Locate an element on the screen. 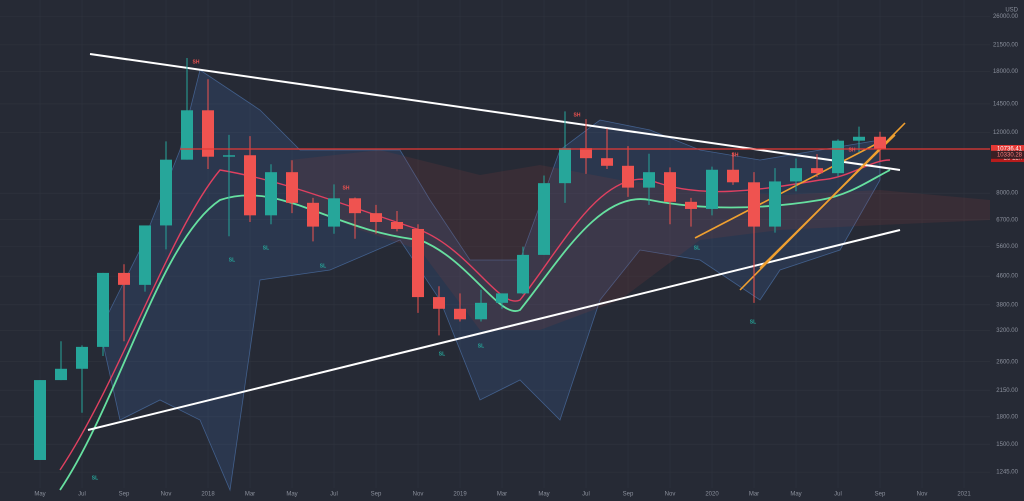 Image resolution: width=1024 pixels, height=501 pixels. y-tick-label: 1245.00 is located at coordinates (1007, 473).